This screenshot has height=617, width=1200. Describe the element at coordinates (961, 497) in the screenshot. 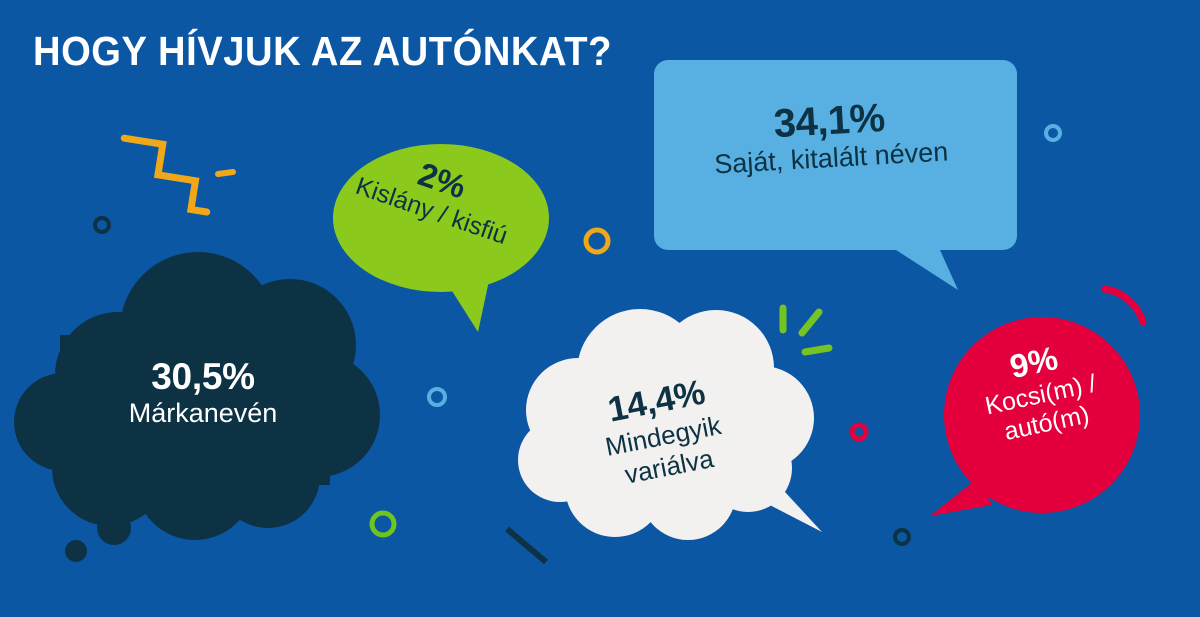

I see `bubble-red-tail` at that location.